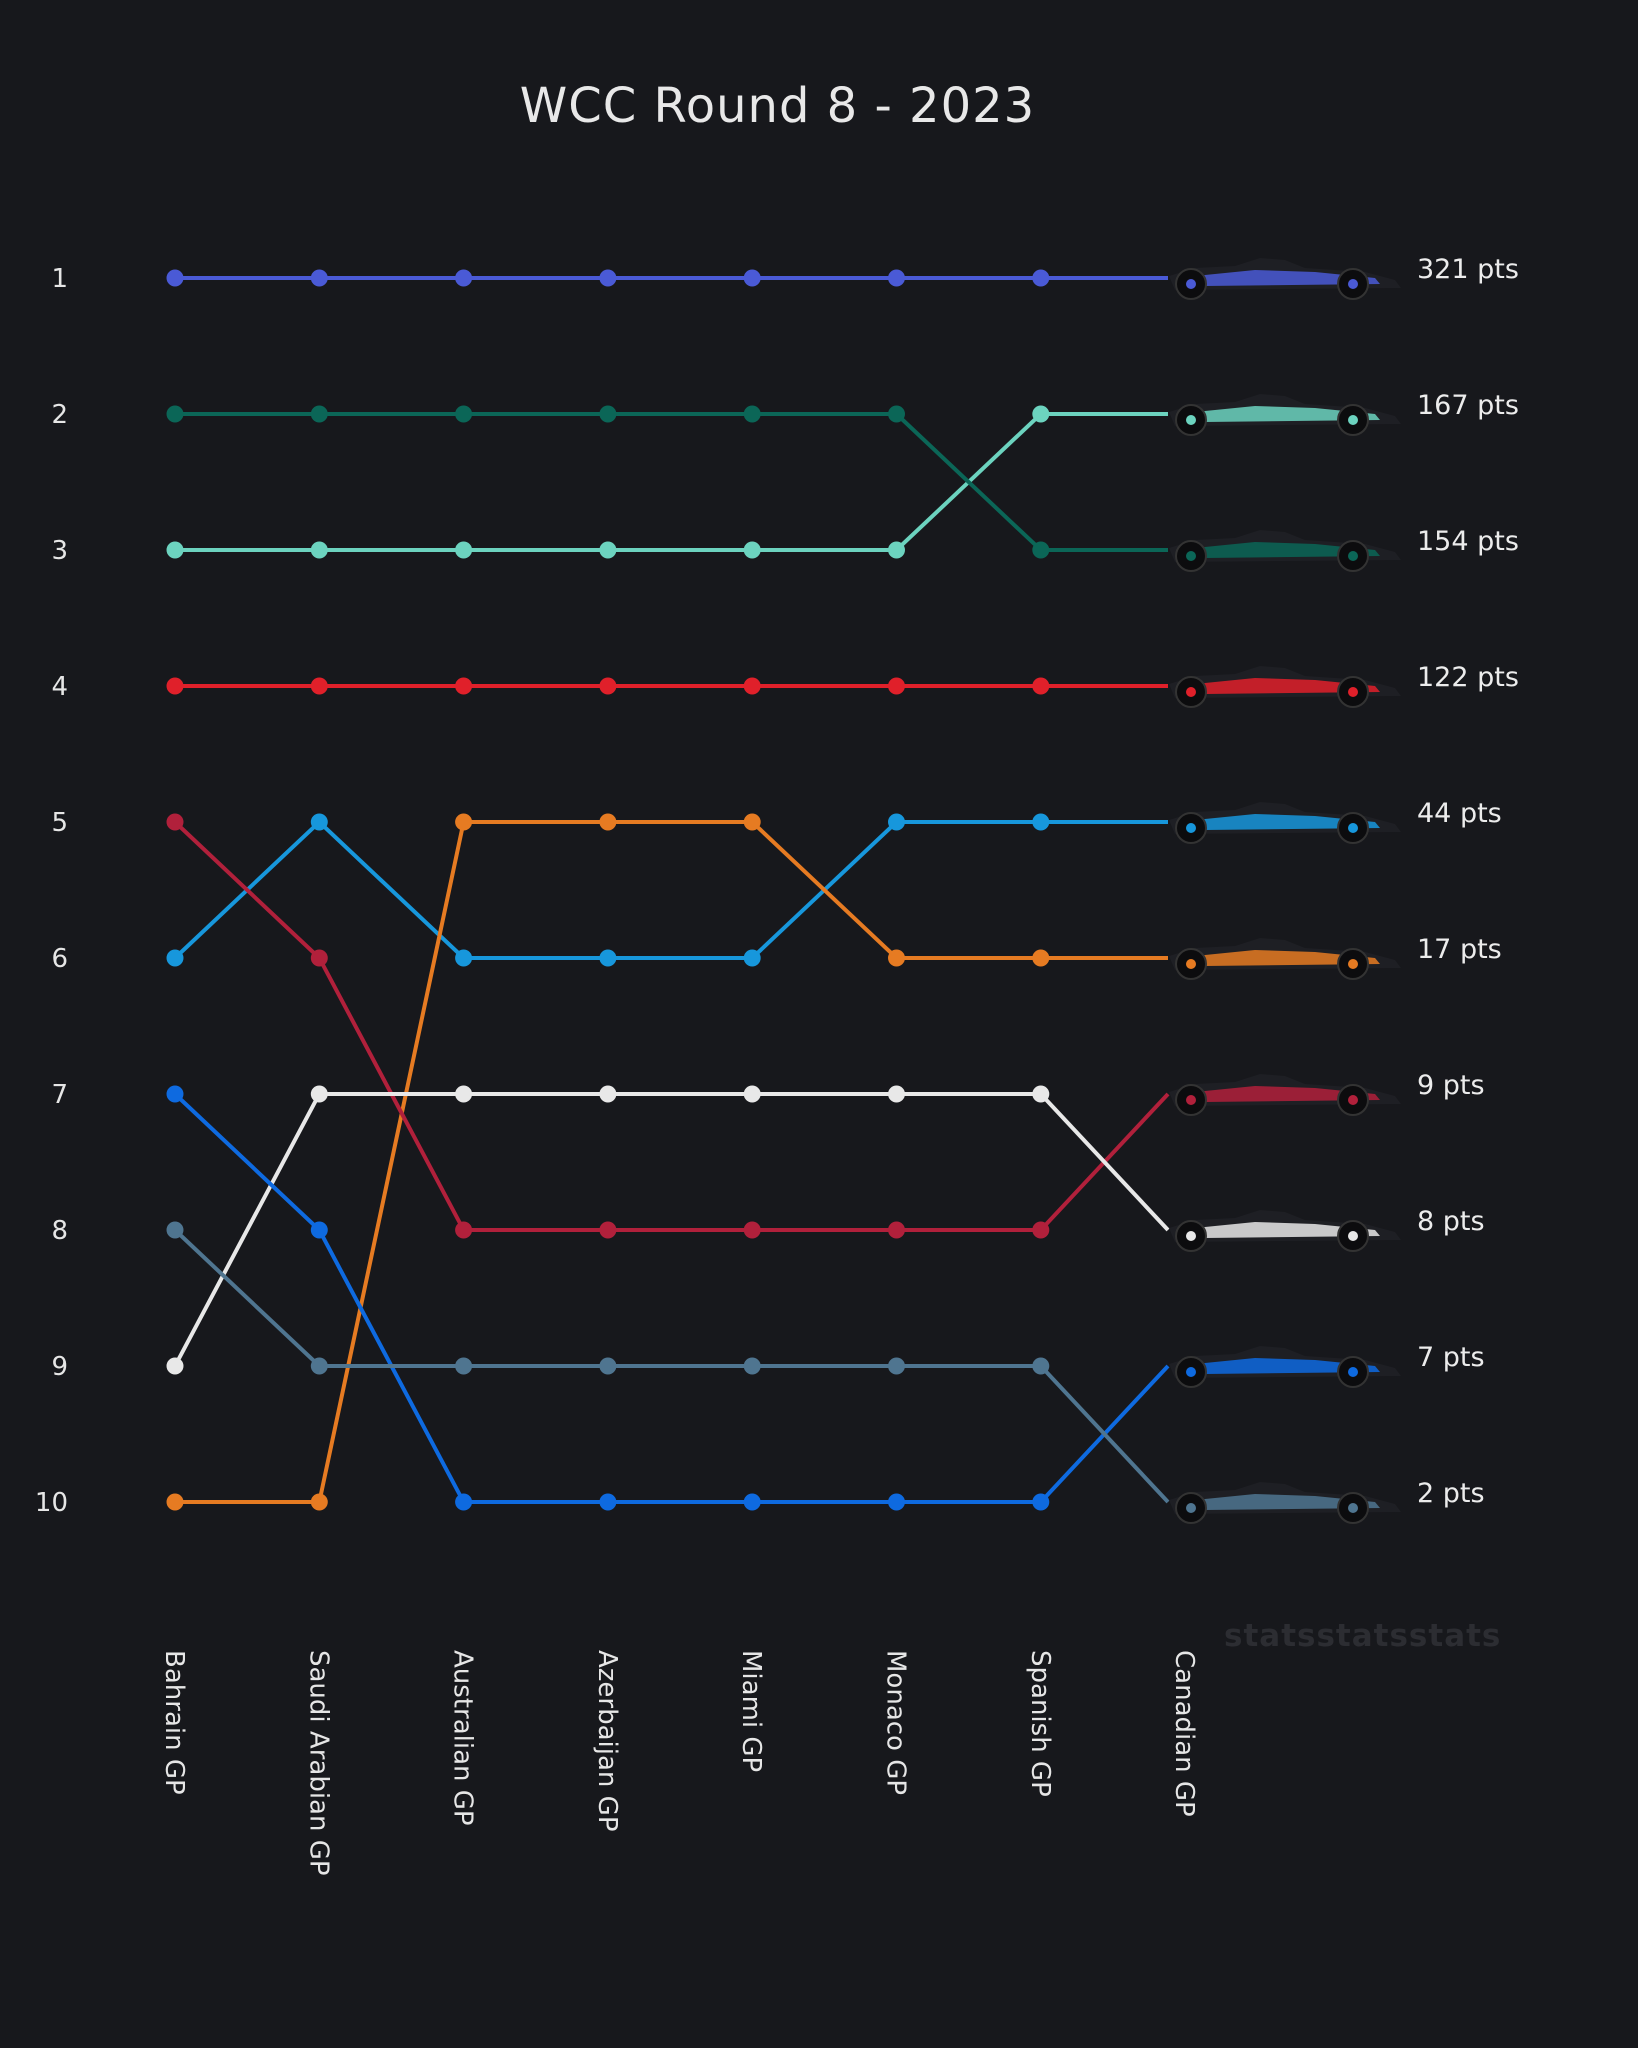 Image resolution: width=1638 pixels, height=2048 pixels. Describe the element at coordinates (1285, 1095) in the screenshot. I see `alfa-romeo-car` at that location.